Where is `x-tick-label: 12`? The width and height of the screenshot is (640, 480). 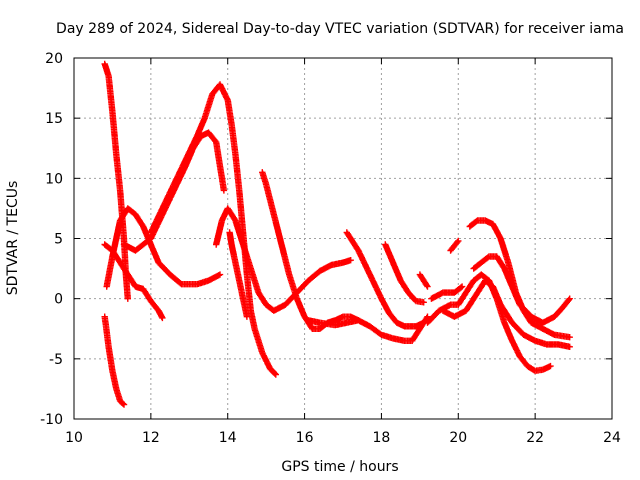
x-tick-label: 12 is located at coordinates (151, 438).